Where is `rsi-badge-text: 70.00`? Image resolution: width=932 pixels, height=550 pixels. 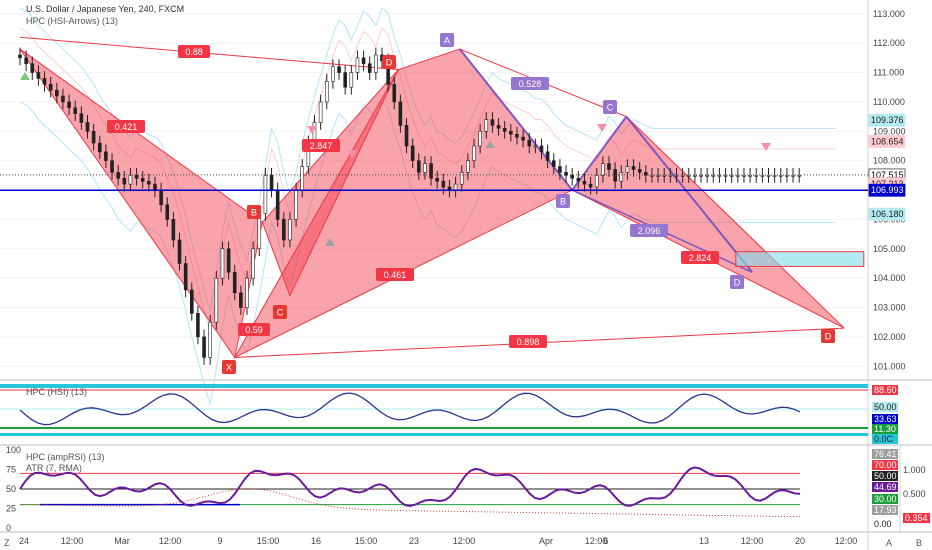 rsi-badge-text: 70.00 is located at coordinates (885, 465).